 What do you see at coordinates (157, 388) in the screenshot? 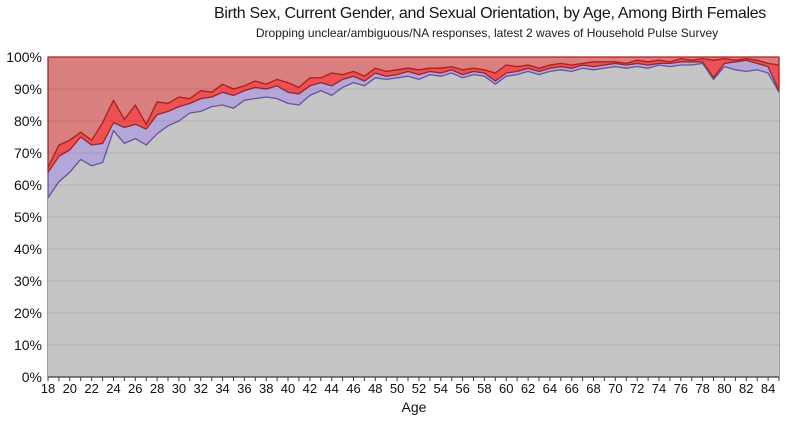
I see `x-tick-label: 28` at bounding box center [157, 388].